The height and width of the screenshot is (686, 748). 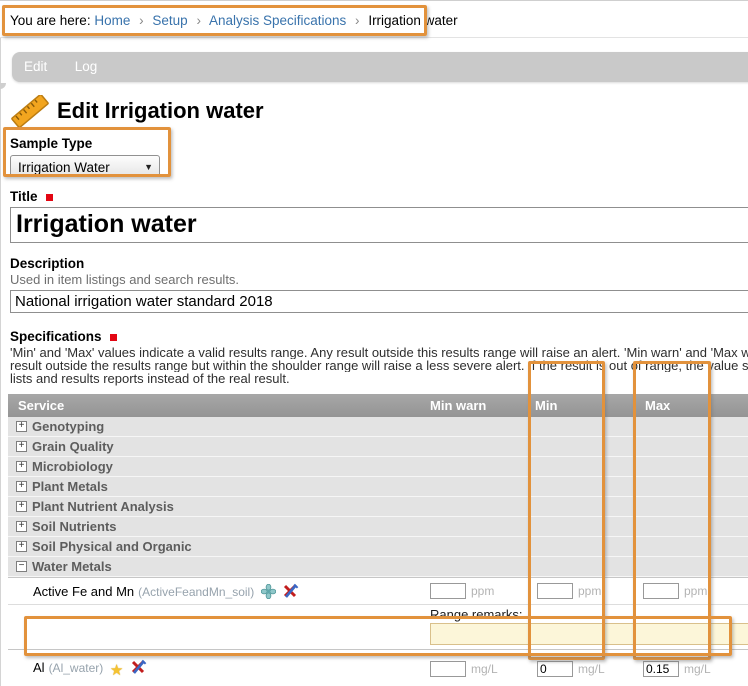 I want to click on service-name: Active Fe and Mn, so click(x=84, y=591).